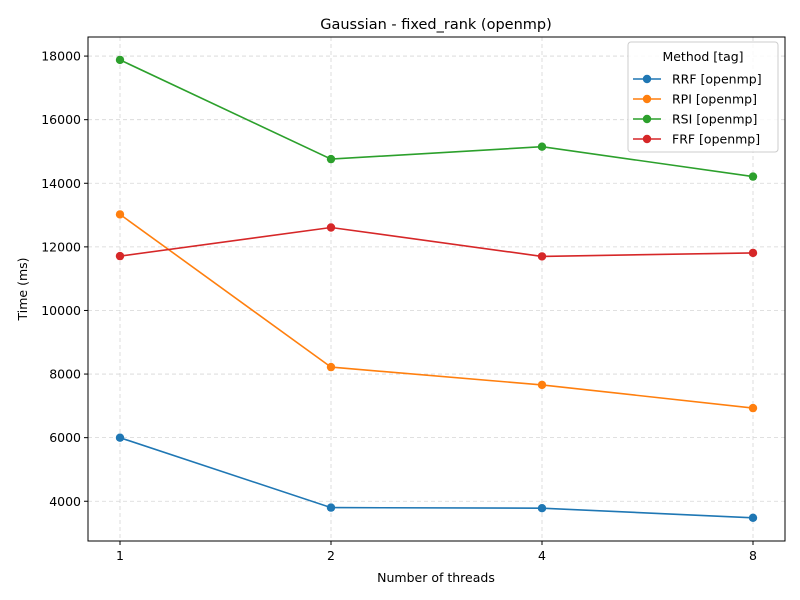 The height and width of the screenshot is (600, 800). I want to click on series-rrf, so click(436, 477).